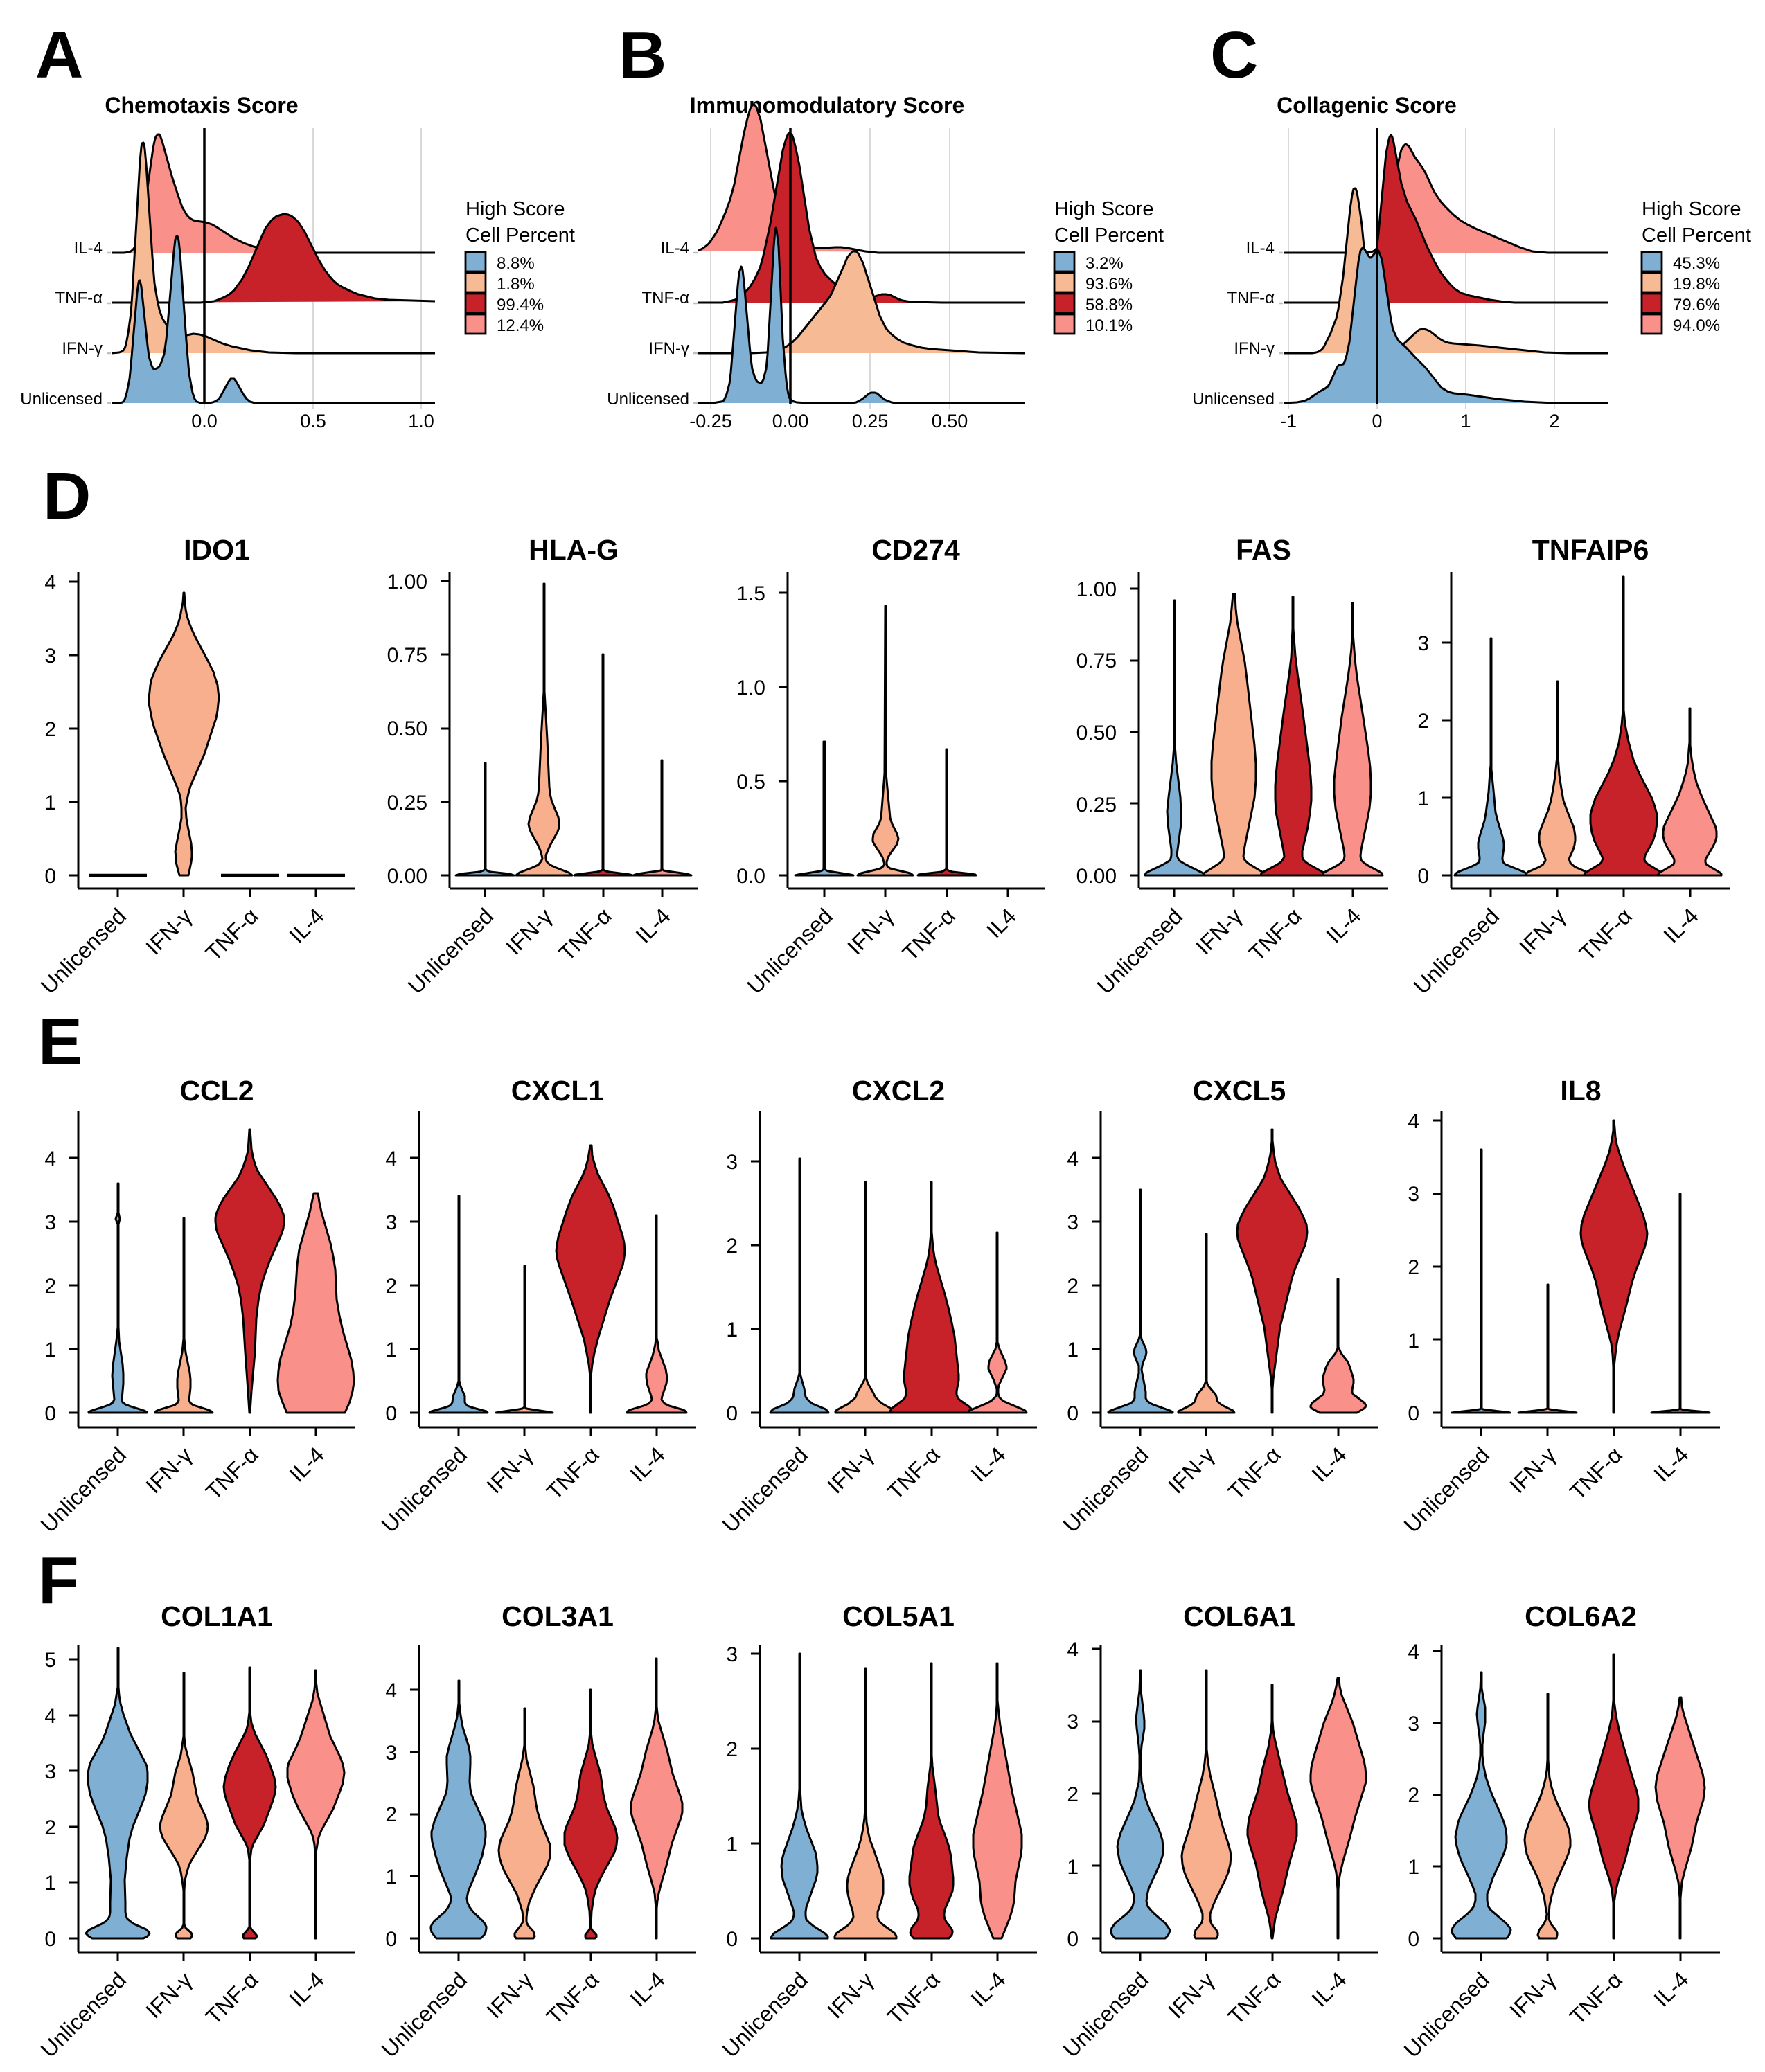 The width and height of the screenshot is (1765, 2072). What do you see at coordinates (1109, 305) in the screenshot?
I see `svg-text: 58.8%` at bounding box center [1109, 305].